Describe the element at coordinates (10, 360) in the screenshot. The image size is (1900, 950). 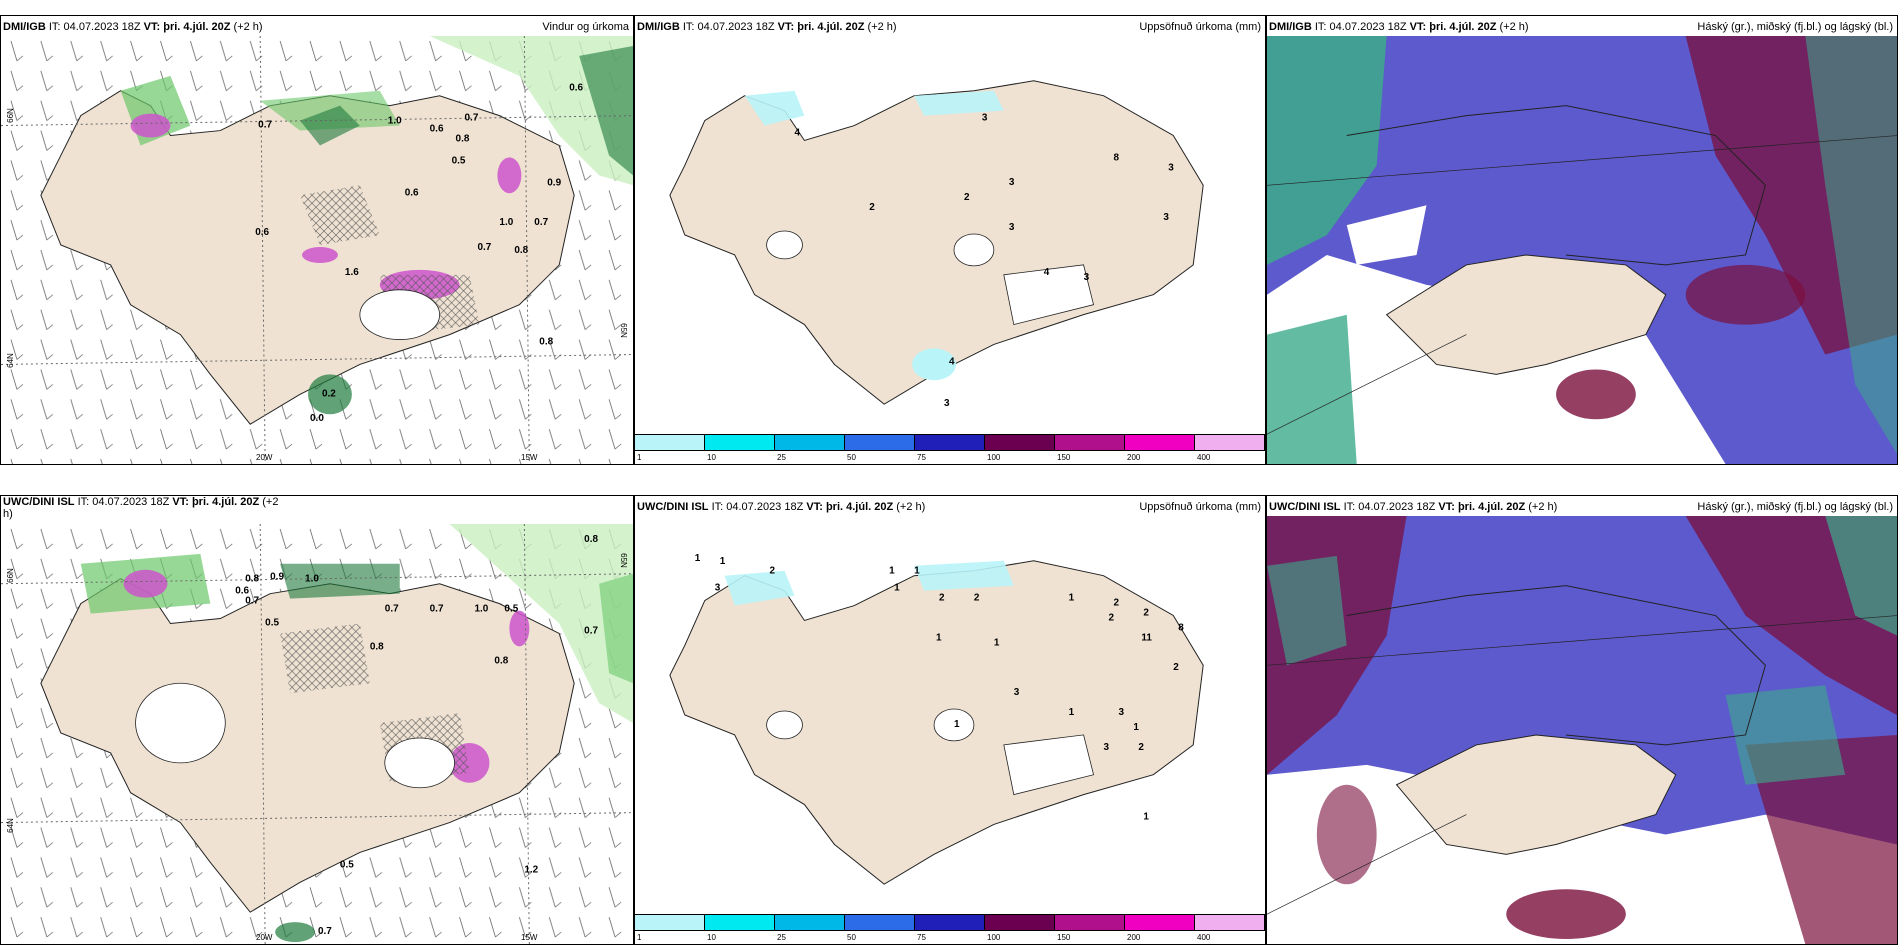
I see `lat-label-64n: 64N` at that location.